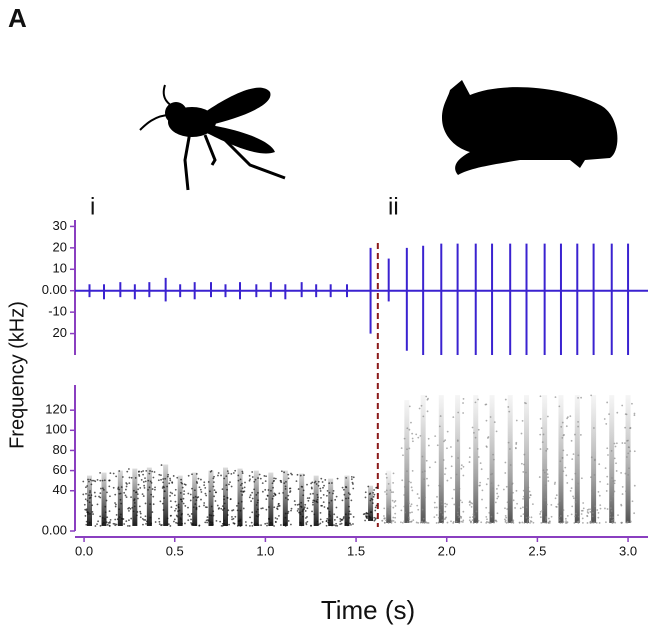  Describe the element at coordinates (60, 246) in the screenshot. I see `y-tick-label: 20` at that location.